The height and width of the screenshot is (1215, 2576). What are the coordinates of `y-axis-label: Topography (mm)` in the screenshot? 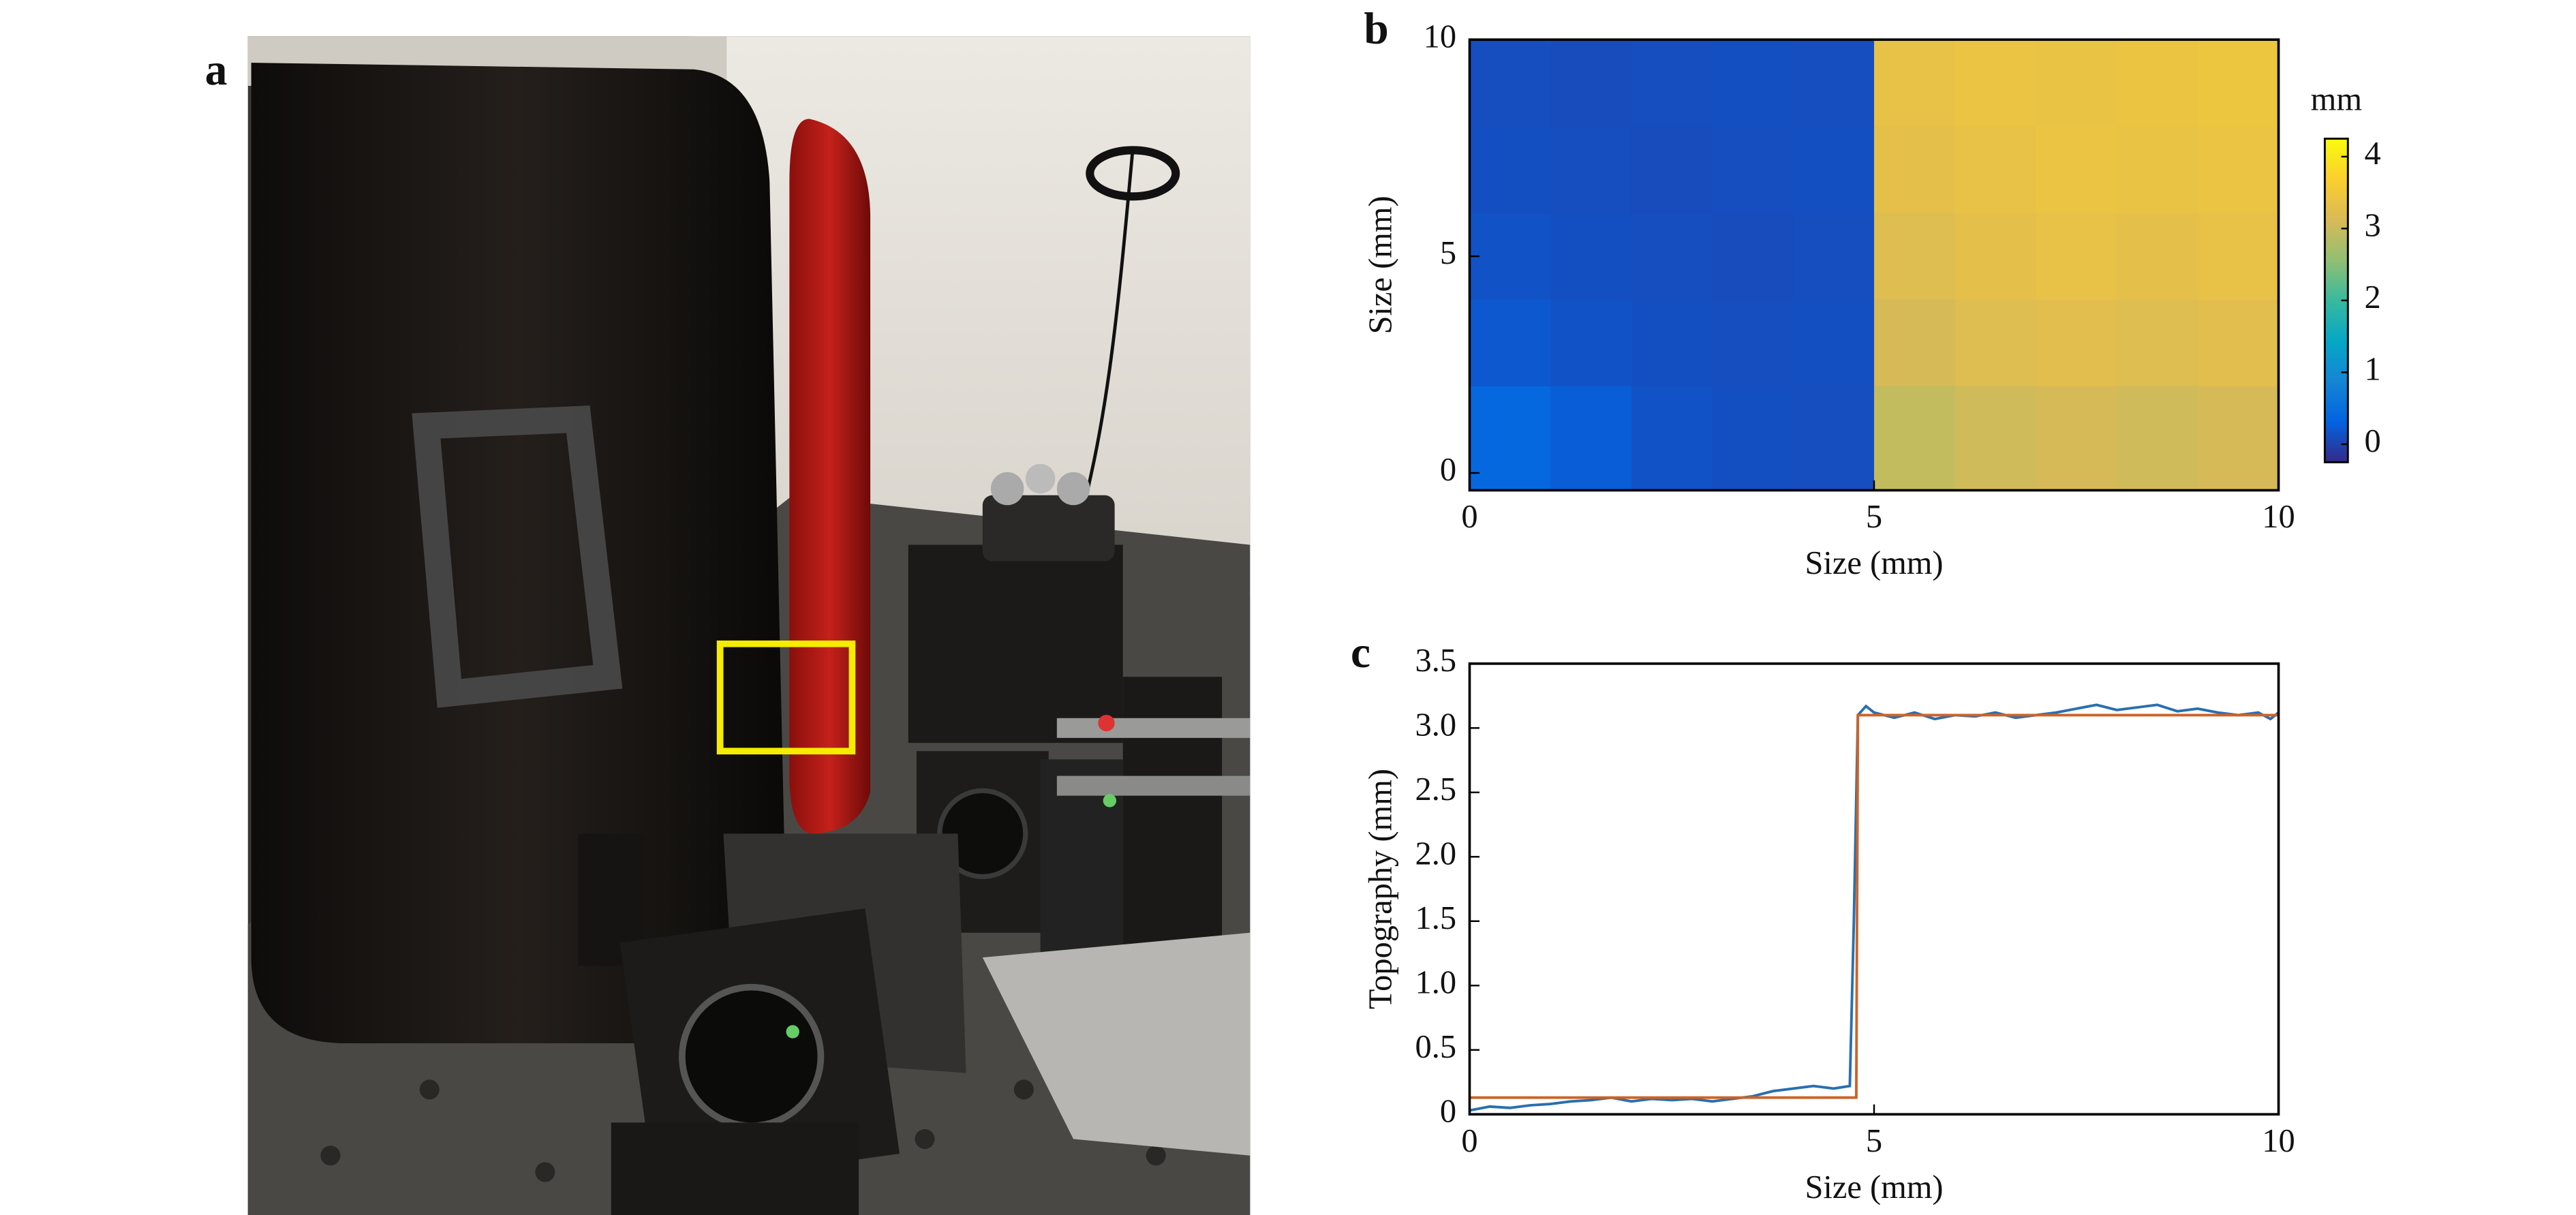 It's located at (1381, 889).